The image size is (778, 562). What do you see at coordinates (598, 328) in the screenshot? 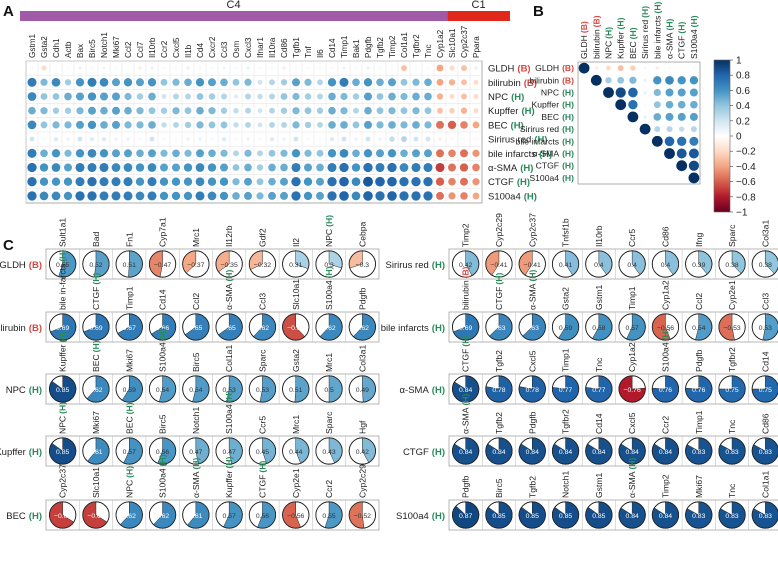
I see `pie-value-label: 0.58` at bounding box center [598, 328].